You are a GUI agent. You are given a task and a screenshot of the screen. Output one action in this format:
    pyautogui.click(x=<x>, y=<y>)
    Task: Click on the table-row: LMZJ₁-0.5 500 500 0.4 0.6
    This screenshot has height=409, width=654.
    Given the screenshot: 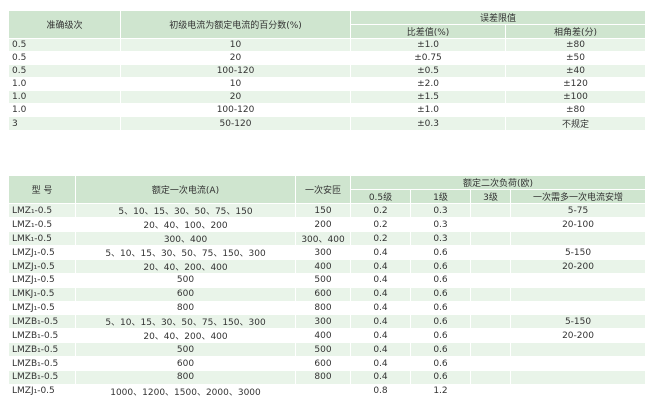 What is the action you would take?
    pyautogui.click(x=327, y=280)
    